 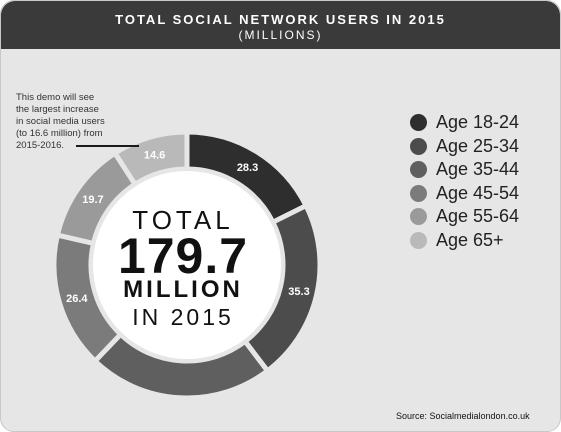 I want to click on annotation-line: (to 16.6 million) from, so click(x=59, y=133).